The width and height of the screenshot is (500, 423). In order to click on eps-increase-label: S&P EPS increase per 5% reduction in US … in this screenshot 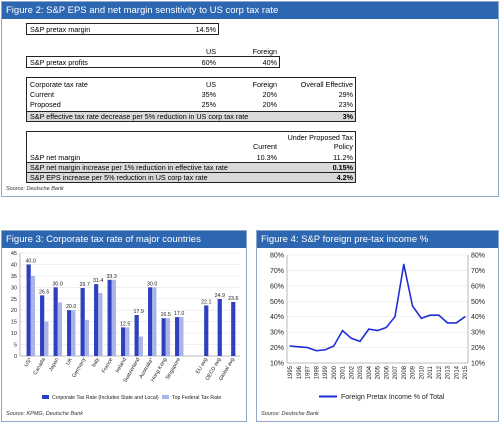, I will do `click(119, 177)`.